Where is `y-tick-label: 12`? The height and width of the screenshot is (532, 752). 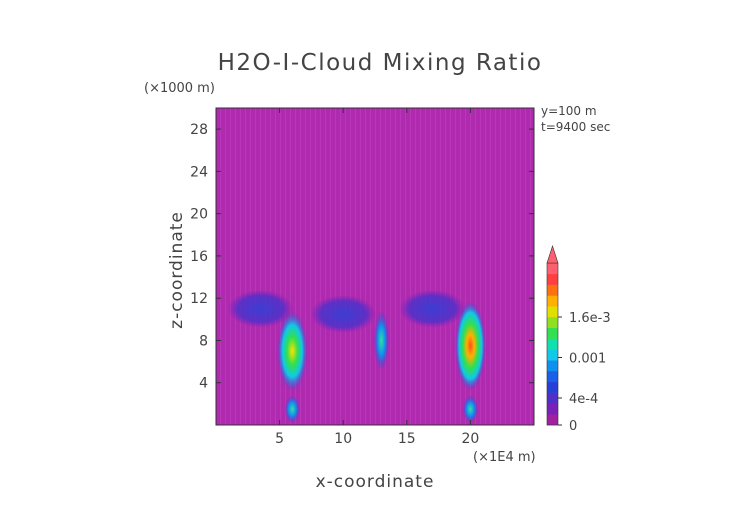
y-tick-label: 12 is located at coordinates (199, 299).